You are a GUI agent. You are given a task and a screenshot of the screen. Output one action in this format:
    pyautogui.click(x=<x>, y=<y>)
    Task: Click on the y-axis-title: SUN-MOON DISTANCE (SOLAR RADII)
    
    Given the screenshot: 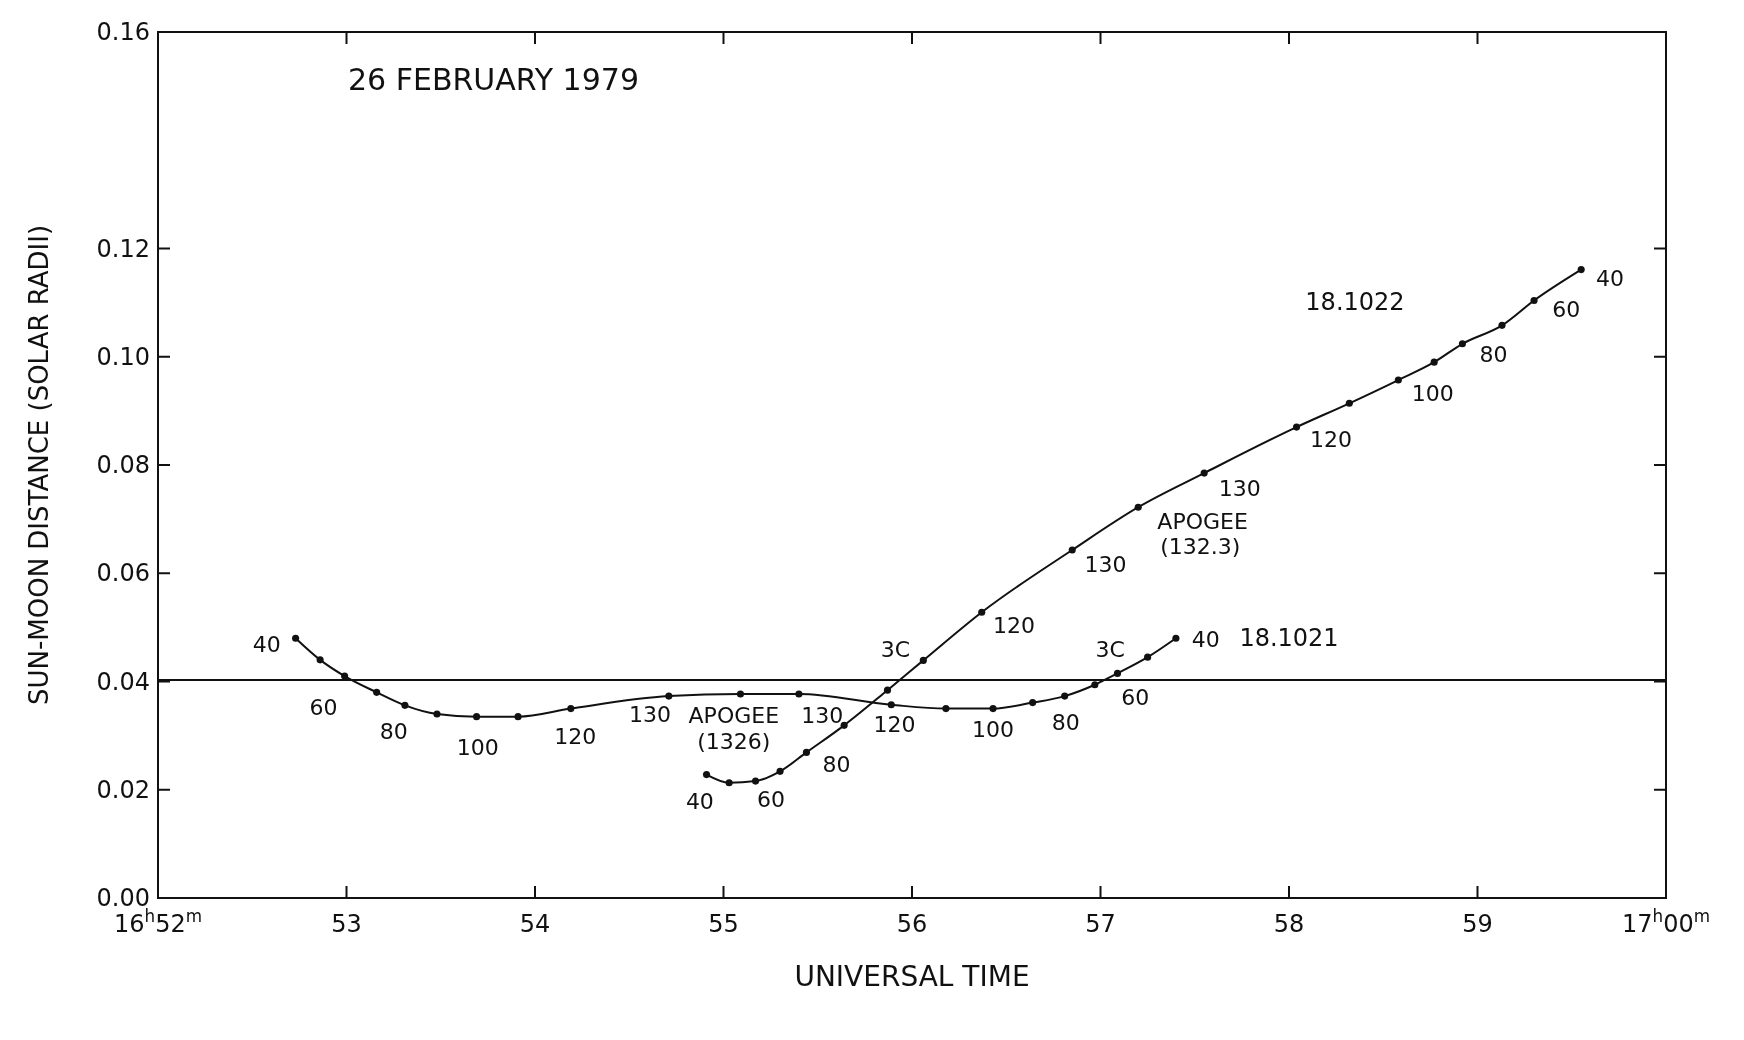 What is the action you would take?
    pyautogui.click(x=39, y=465)
    